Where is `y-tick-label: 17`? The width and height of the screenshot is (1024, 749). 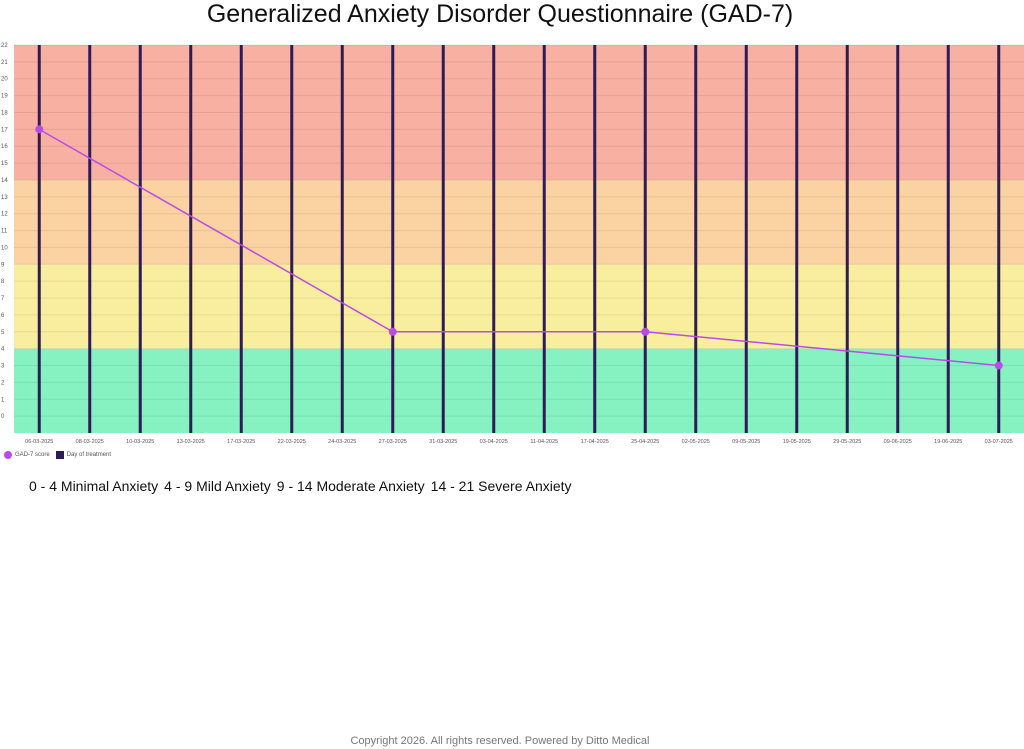
y-tick-label: 17 is located at coordinates (4, 130).